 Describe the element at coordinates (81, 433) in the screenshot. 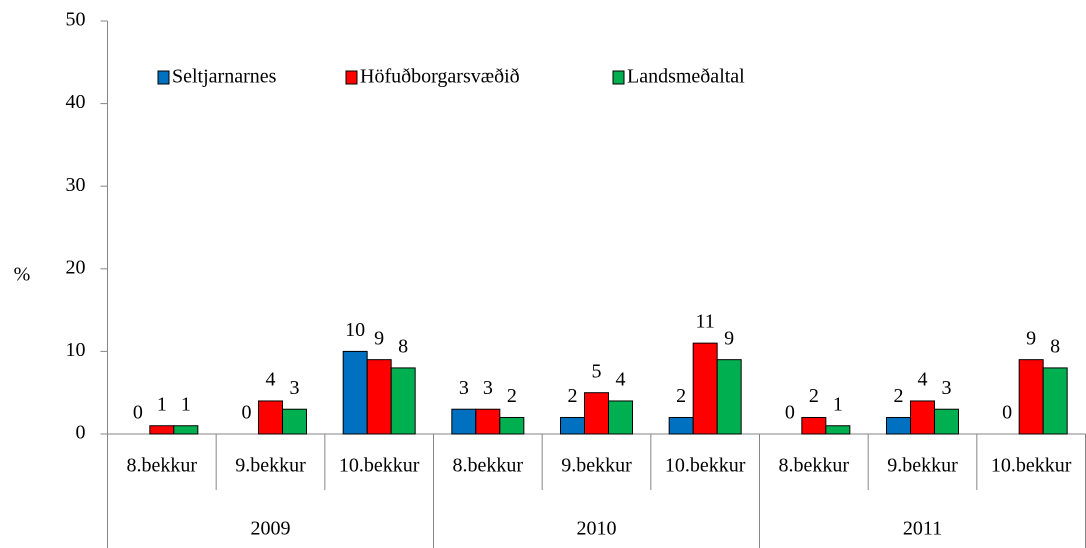

I see `y-tick-label: 0` at that location.